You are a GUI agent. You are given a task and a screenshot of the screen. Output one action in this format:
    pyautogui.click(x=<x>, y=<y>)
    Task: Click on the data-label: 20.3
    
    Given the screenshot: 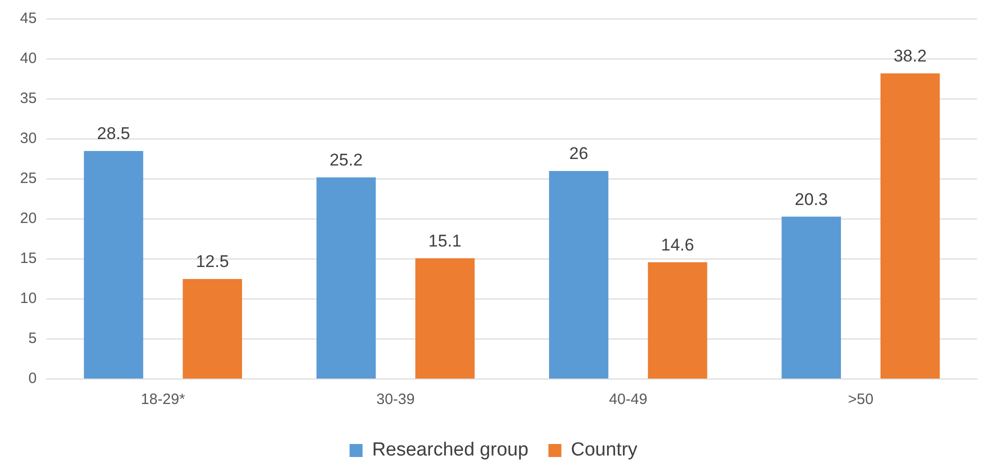 What is the action you would take?
    pyautogui.click(x=811, y=199)
    